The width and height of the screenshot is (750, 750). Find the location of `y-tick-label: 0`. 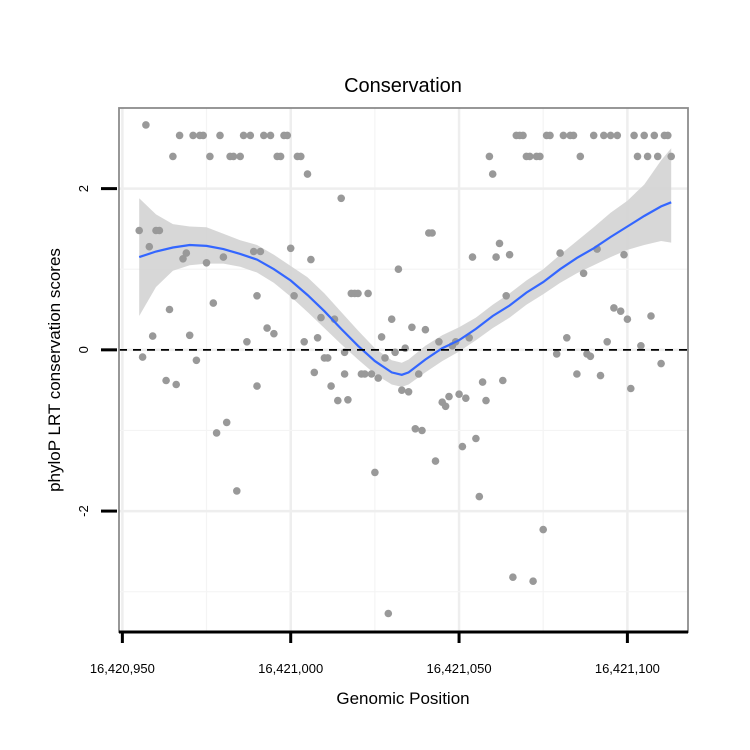

y-tick-label: 0 is located at coordinates (83, 349).